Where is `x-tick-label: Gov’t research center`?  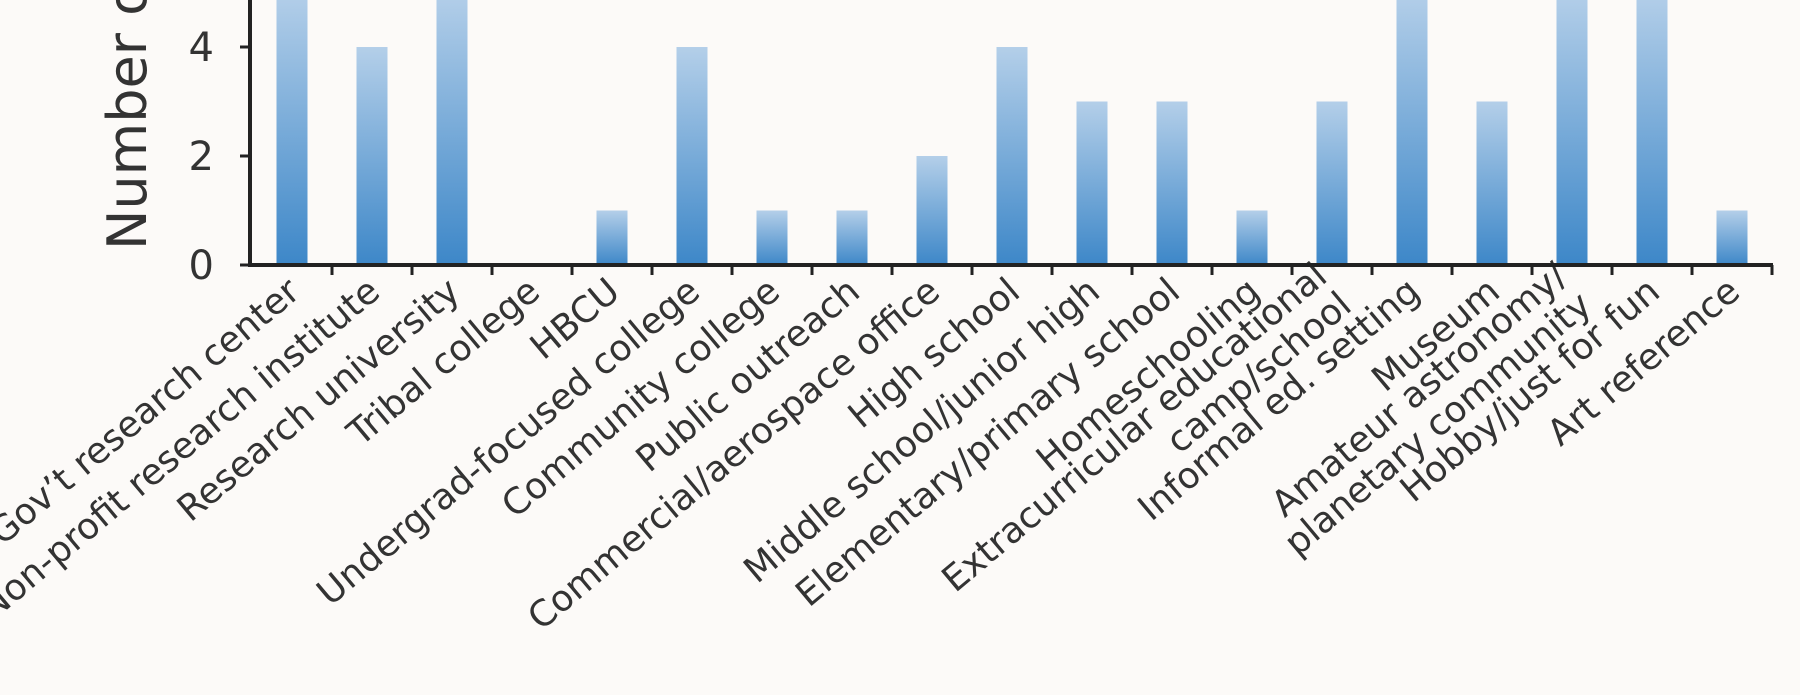
x-tick-label: Gov’t research center is located at coordinates (154, 411).